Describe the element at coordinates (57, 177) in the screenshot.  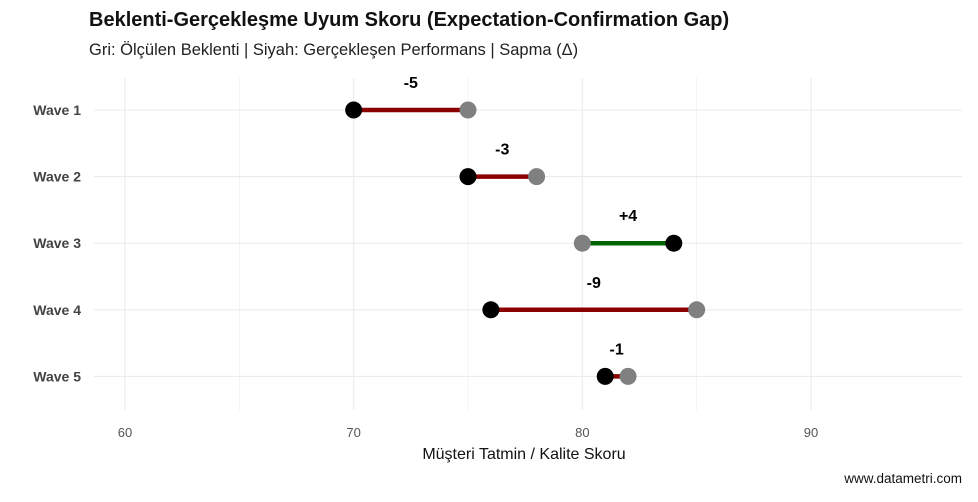
I see `y-tick-label: Wave 2` at that location.